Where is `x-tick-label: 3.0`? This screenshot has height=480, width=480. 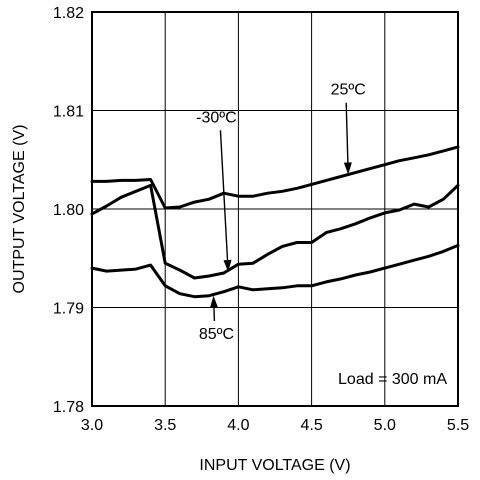 x-tick-label: 3.0 is located at coordinates (92, 425).